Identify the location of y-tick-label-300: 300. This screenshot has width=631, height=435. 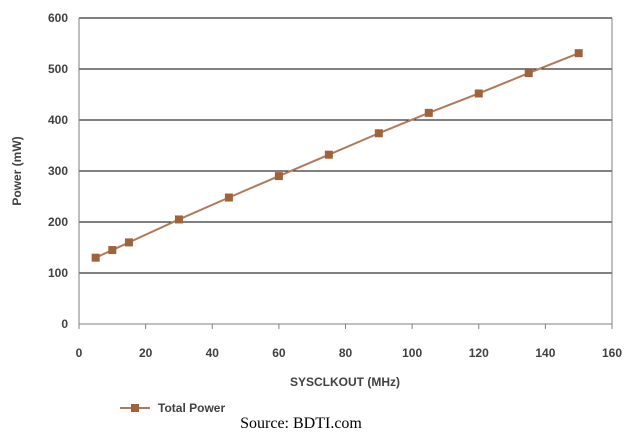
(58, 171).